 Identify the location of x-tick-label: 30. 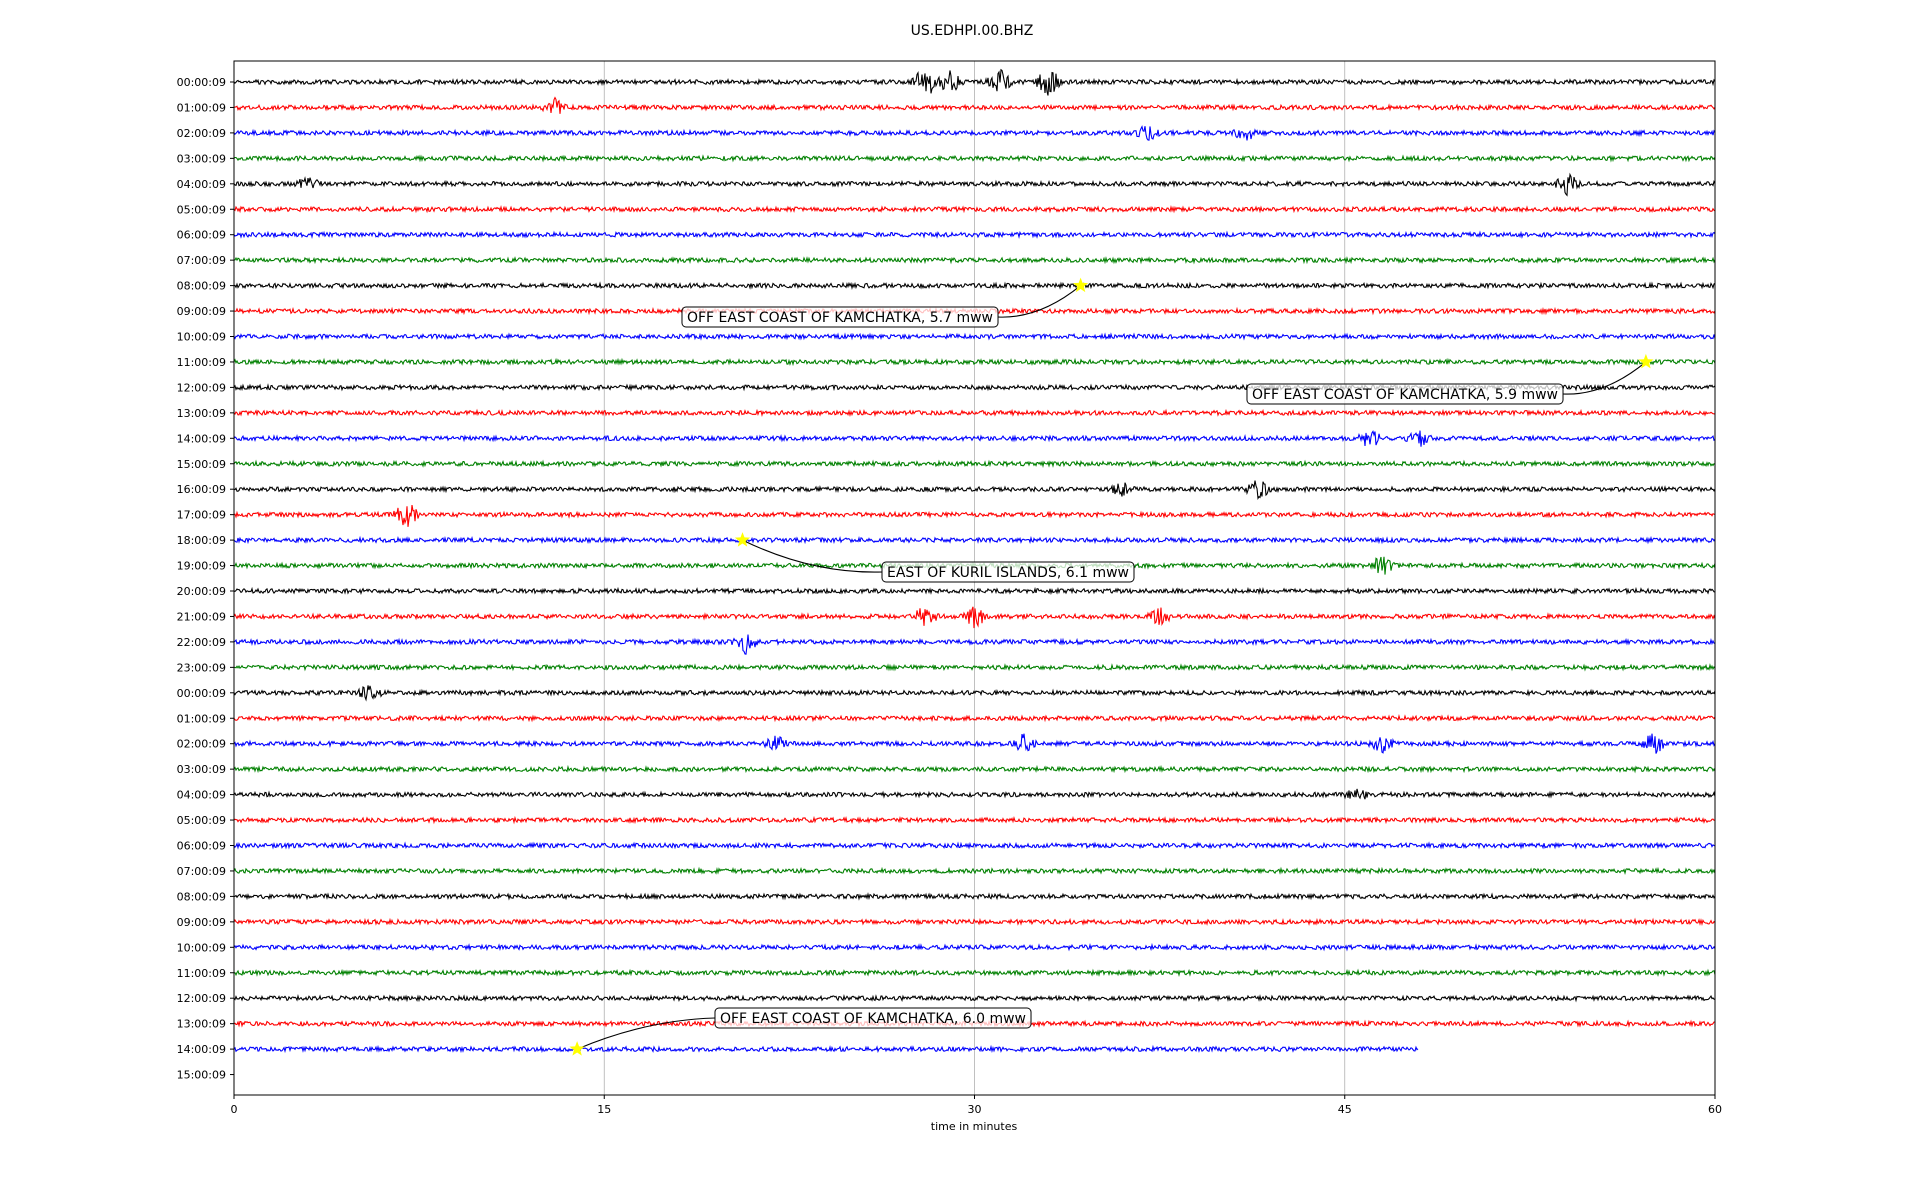
(975, 1109).